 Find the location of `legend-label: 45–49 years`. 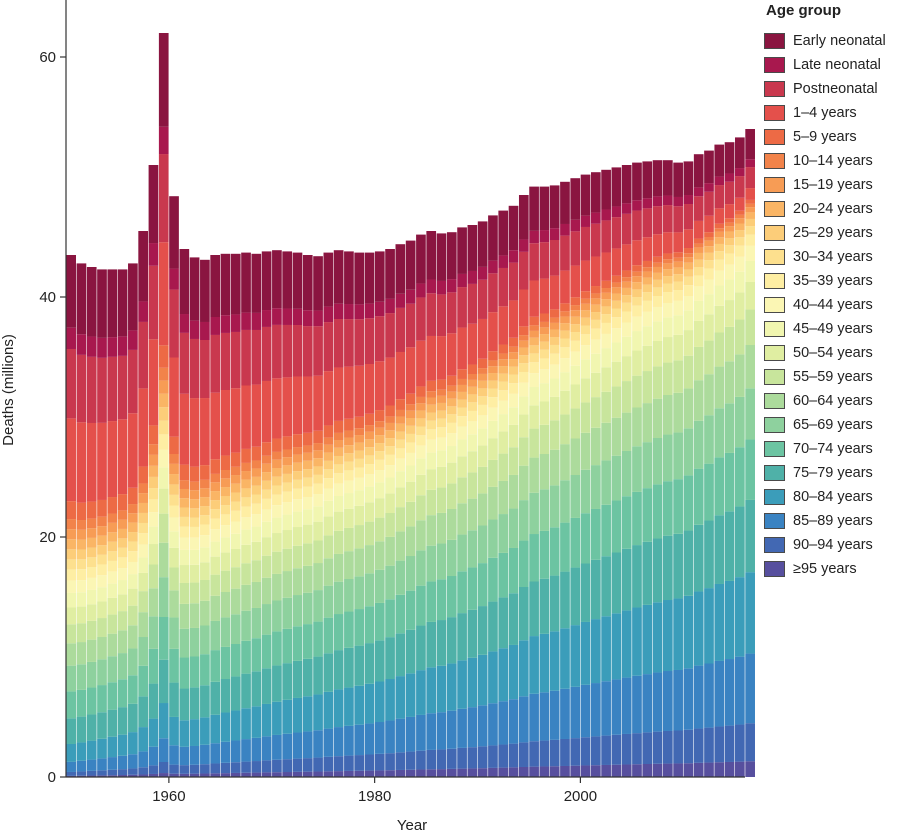

legend-label: 45–49 years is located at coordinates (833, 329).